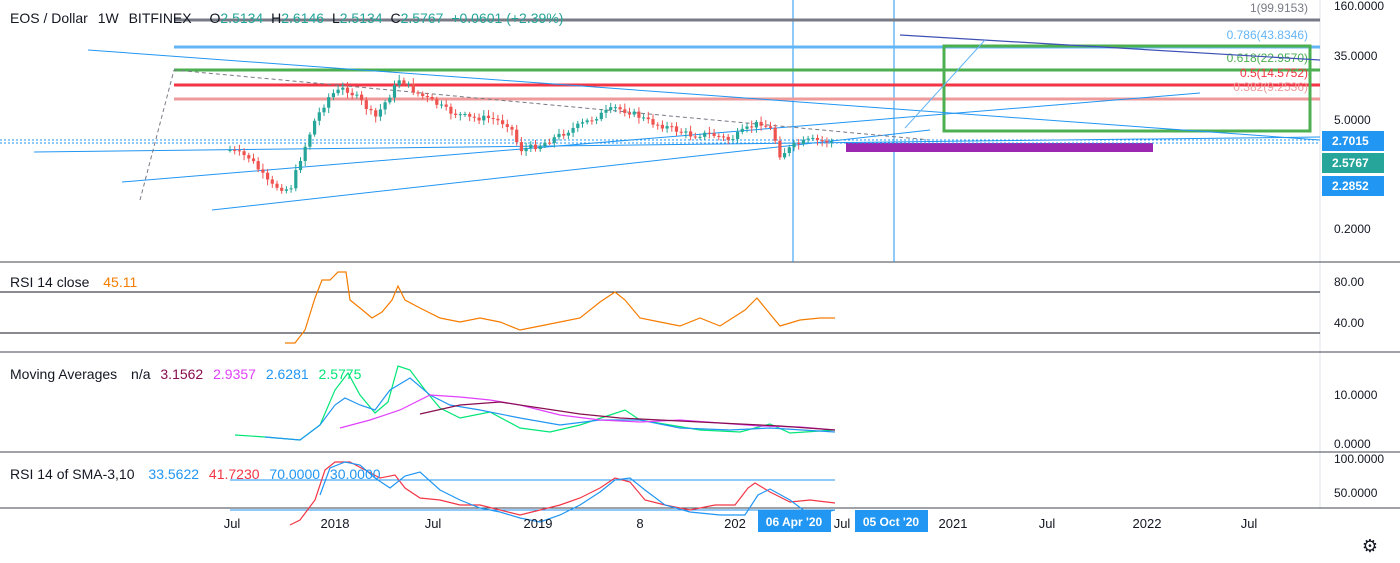 Image resolution: width=1400 pixels, height=563 pixels. What do you see at coordinates (1349, 323) in the screenshot?
I see `rsi-axis-40: 40.00` at bounding box center [1349, 323].